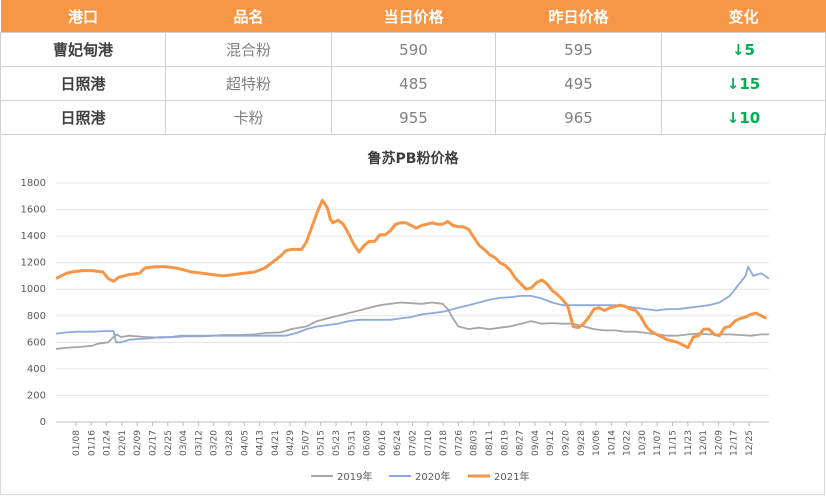 This screenshot has width=826, height=496. What do you see at coordinates (628, 443) in the screenshot?
I see `x-tick-label: 10/22` at bounding box center [628, 443].